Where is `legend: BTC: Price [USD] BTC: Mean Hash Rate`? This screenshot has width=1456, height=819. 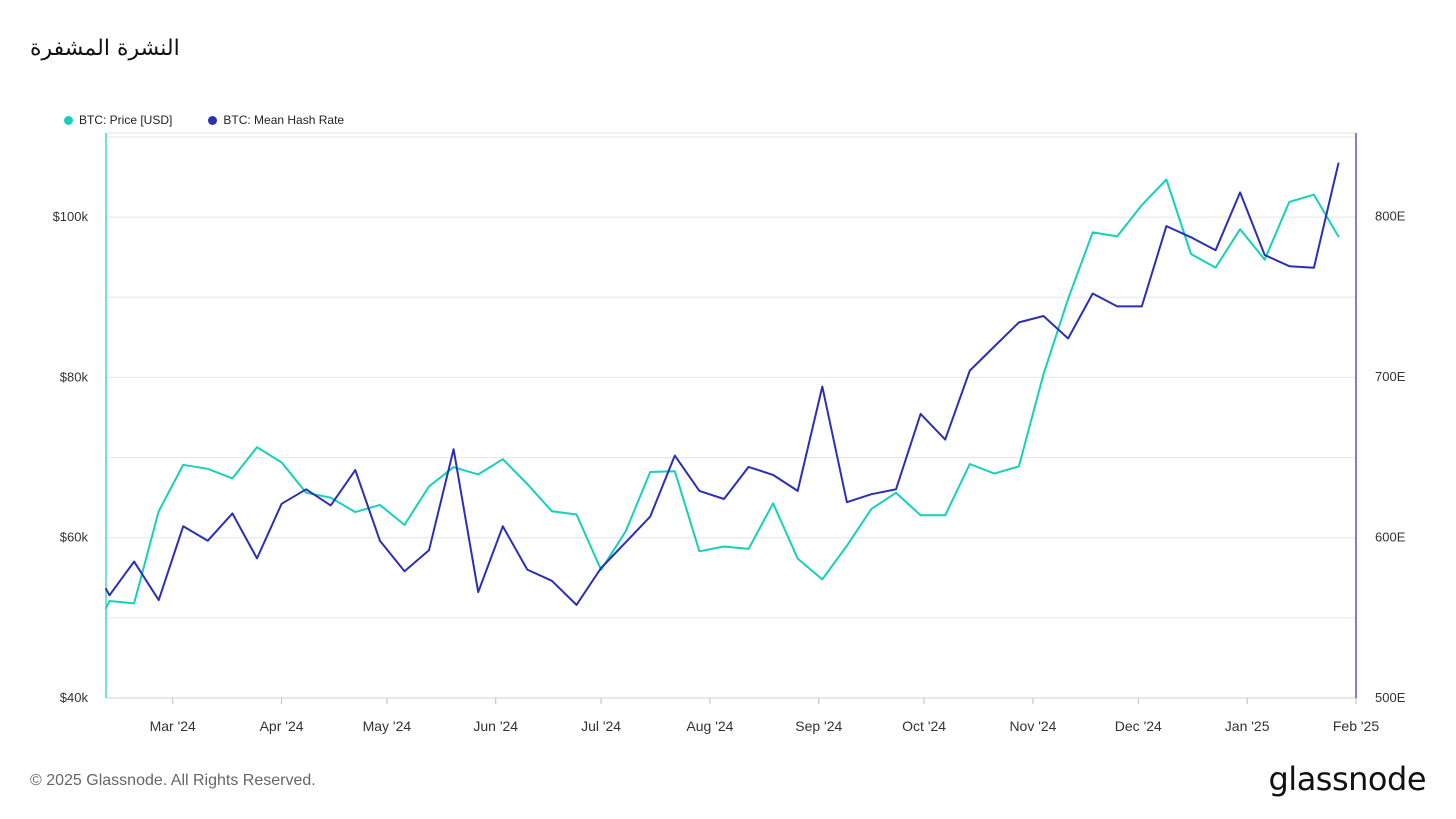
legend: BTC: Price [USD] BTC: Mean Hash Rate is located at coordinates (204, 120).